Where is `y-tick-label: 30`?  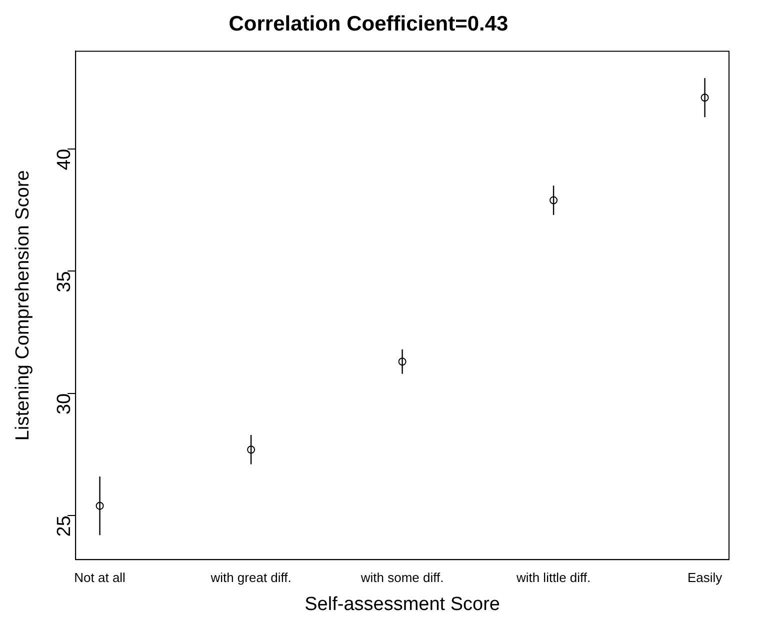
y-tick-label: 30 is located at coordinates (64, 404).